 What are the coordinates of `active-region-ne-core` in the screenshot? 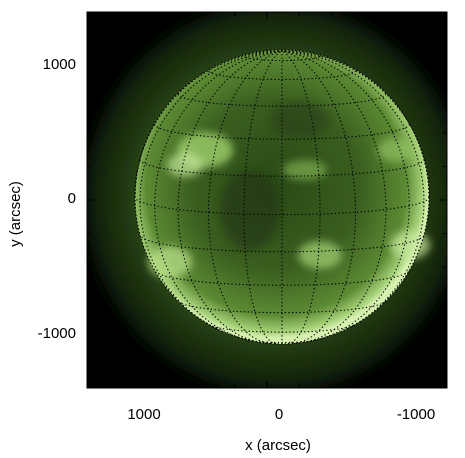 It's located at (185, 165).